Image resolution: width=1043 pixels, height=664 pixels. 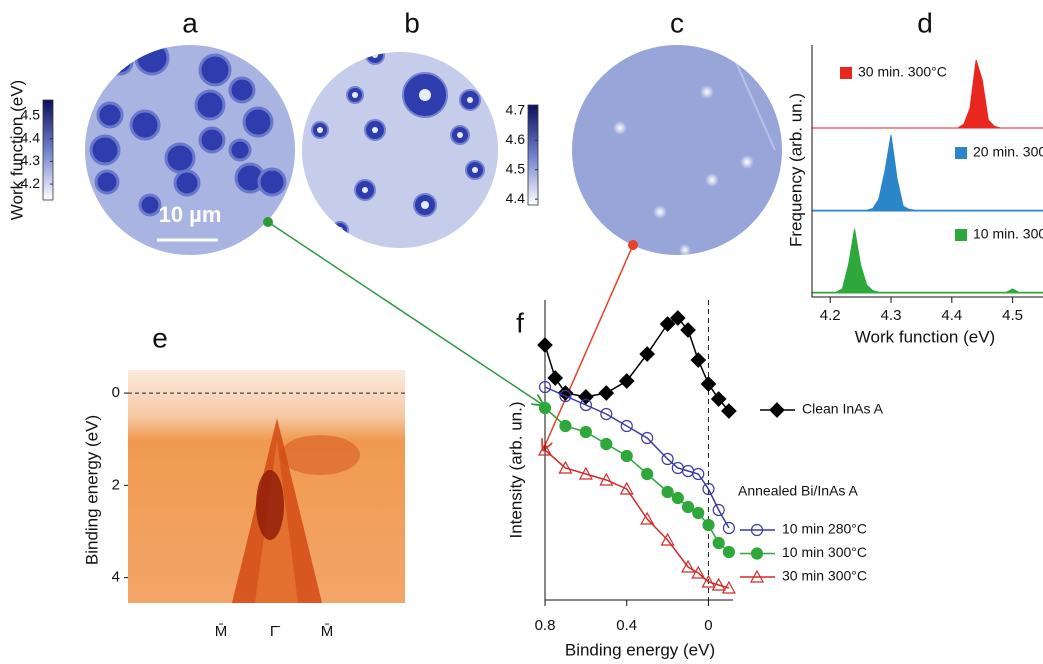 What do you see at coordinates (902, 72) in the screenshot?
I see `legend-label: 30 min. 300°C` at bounding box center [902, 72].